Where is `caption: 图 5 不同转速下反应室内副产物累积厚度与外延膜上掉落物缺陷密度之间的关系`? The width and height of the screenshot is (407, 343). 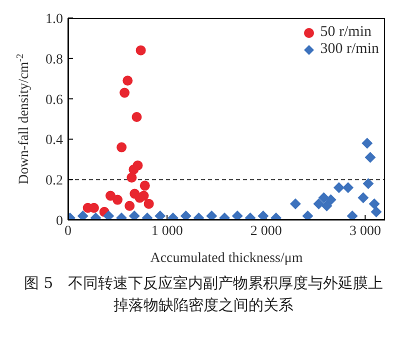 caption: 图 5 不同转速下反应室内副产物累积厚度与外延膜上掉落物缺陷密度之间的关系 is located at coordinates (204, 294).